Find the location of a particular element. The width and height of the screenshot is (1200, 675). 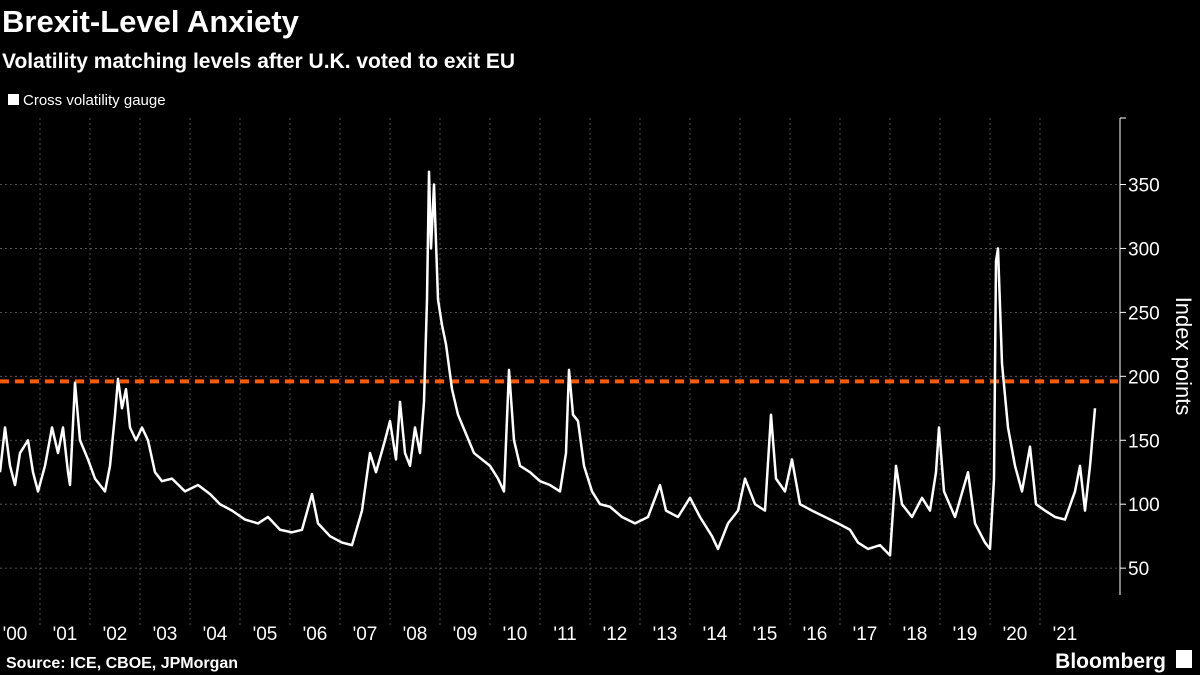

x-tick-label: '12 is located at coordinates (615, 634).